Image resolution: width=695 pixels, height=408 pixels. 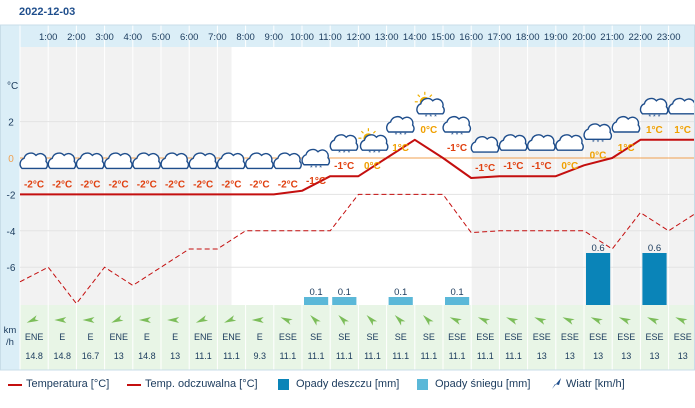 What do you see at coordinates (359, 37) in the screenshot?
I see `hour-label: 12:00` at bounding box center [359, 37].